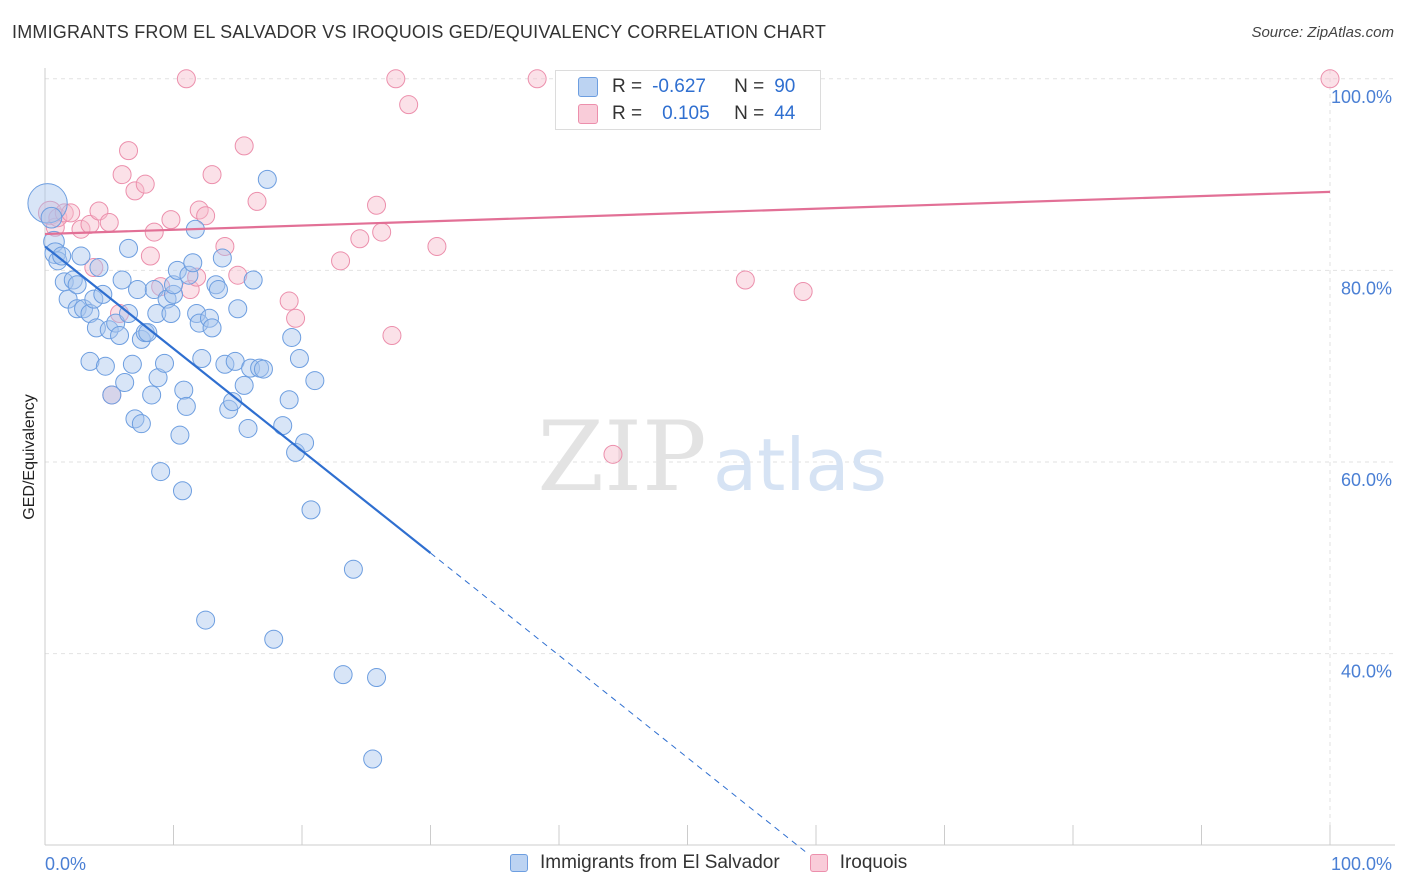 This screenshot has height=892, width=1406. I want to click on stats-row-pink: R = 0.105 N = 44, so click(686, 114).